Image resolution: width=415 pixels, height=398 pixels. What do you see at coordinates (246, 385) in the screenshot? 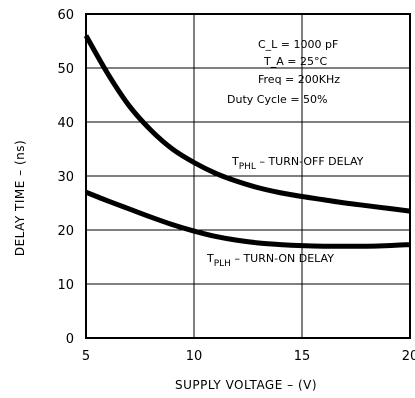
I see `x-axis-title: SUPPLY VOLTAGE – (V)` at bounding box center [246, 385].